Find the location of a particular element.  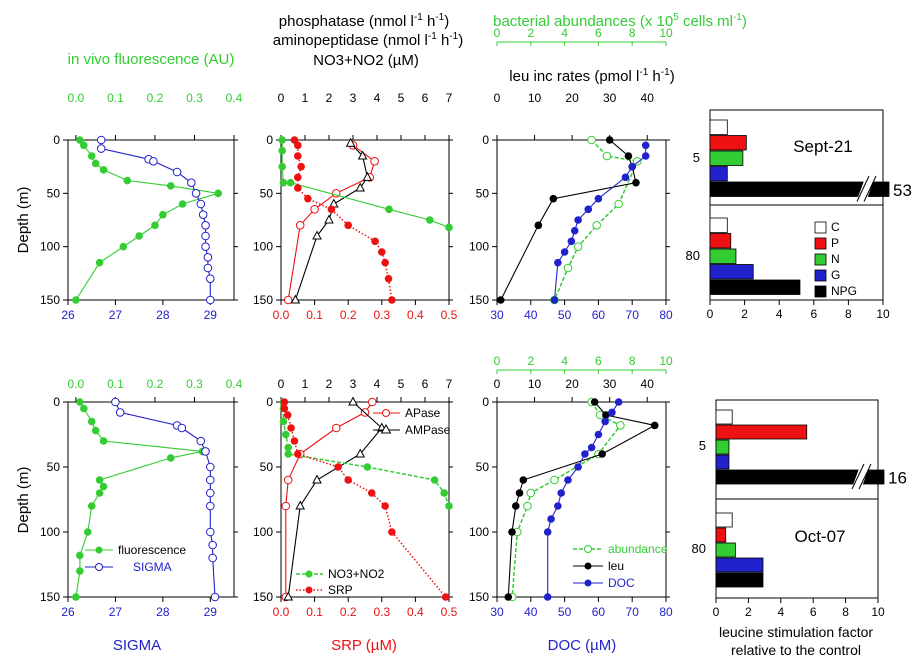

top2-tick-label: 0 is located at coordinates (497, 384).